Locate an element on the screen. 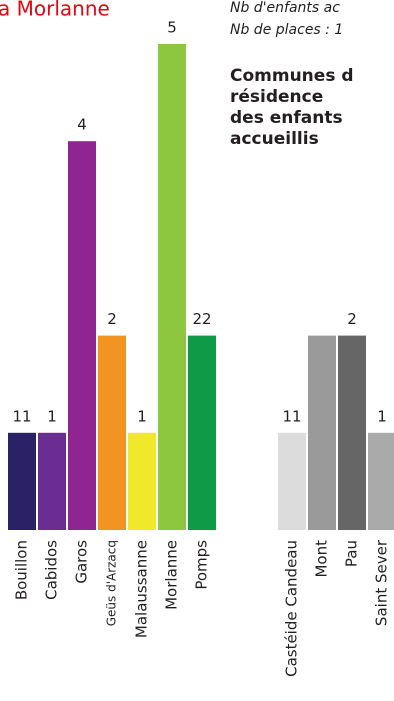 The height and width of the screenshot is (701, 394). x-tick-label: Cabidos is located at coordinates (52, 570).